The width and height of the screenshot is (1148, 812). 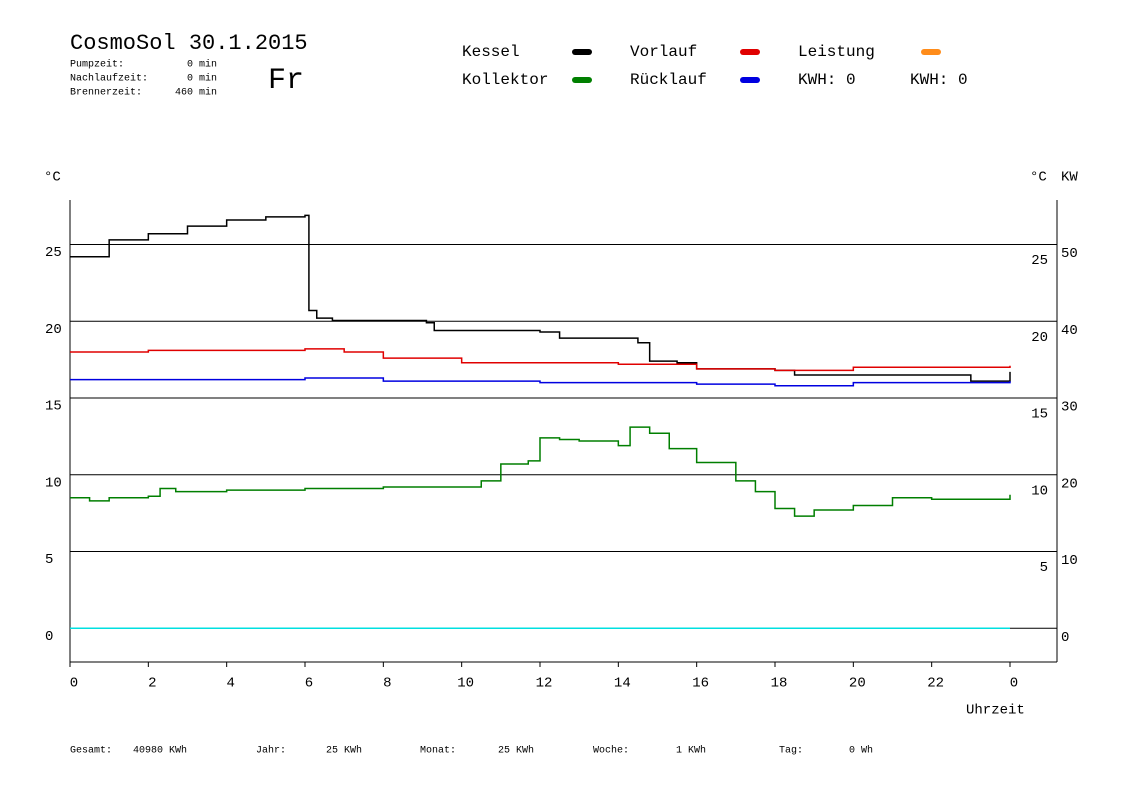 What do you see at coordinates (1044, 568) in the screenshot?
I see `y-tick-label-right: 5` at bounding box center [1044, 568].